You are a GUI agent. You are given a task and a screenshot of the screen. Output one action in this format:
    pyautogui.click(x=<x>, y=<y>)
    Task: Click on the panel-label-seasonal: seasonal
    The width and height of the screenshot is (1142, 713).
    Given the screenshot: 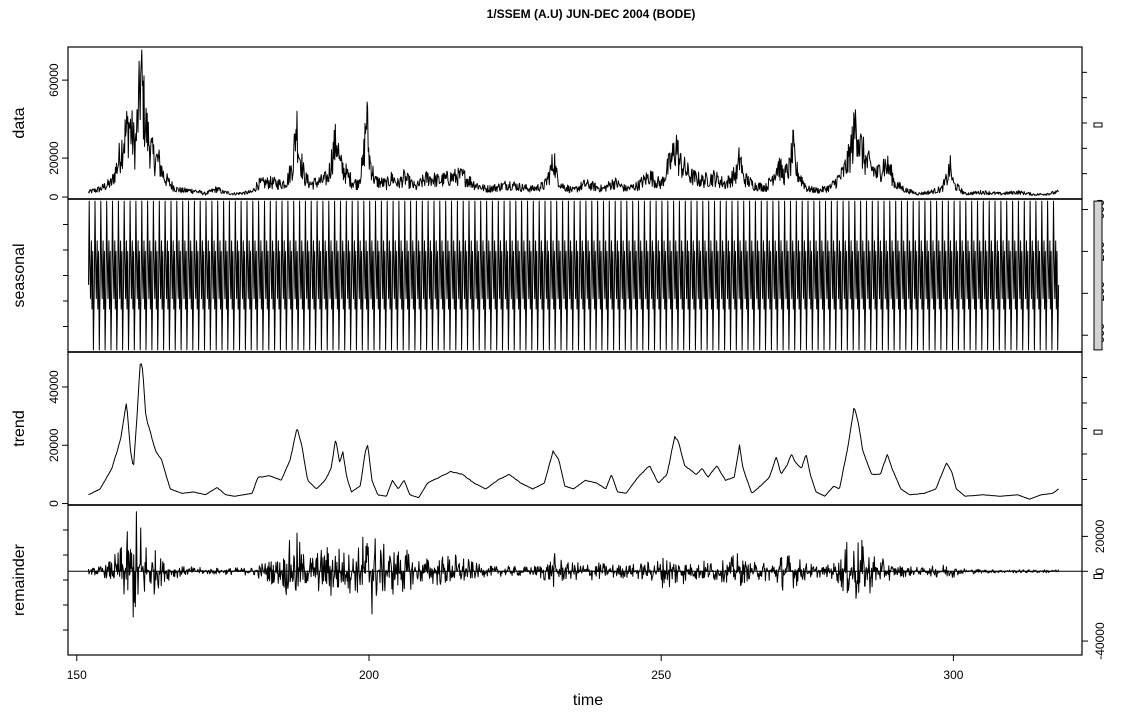 What is the action you would take?
    pyautogui.click(x=19, y=275)
    